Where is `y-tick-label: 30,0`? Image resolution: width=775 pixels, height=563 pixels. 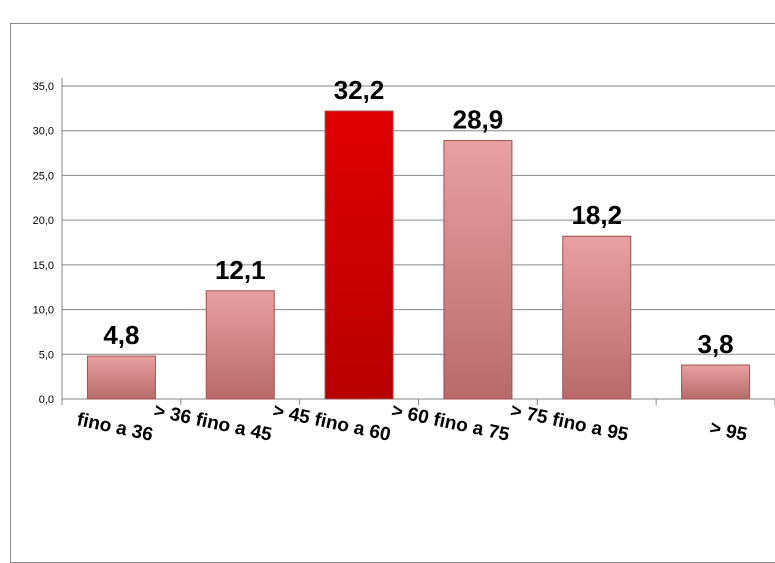
y-tick-label: 30,0 is located at coordinates (43, 132).